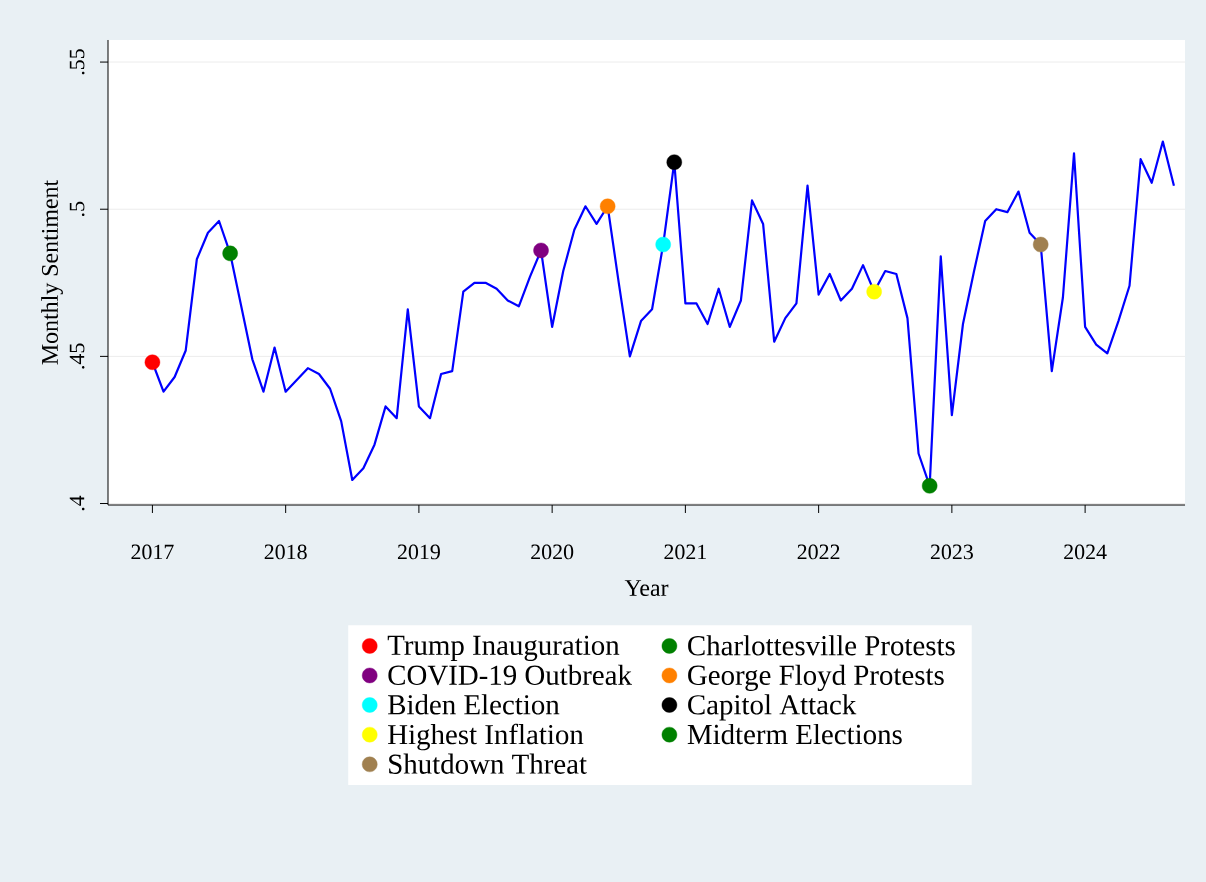 This screenshot has height=882, width=1206. What do you see at coordinates (77, 62) in the screenshot?
I see `y-tick-label: .55` at bounding box center [77, 62].